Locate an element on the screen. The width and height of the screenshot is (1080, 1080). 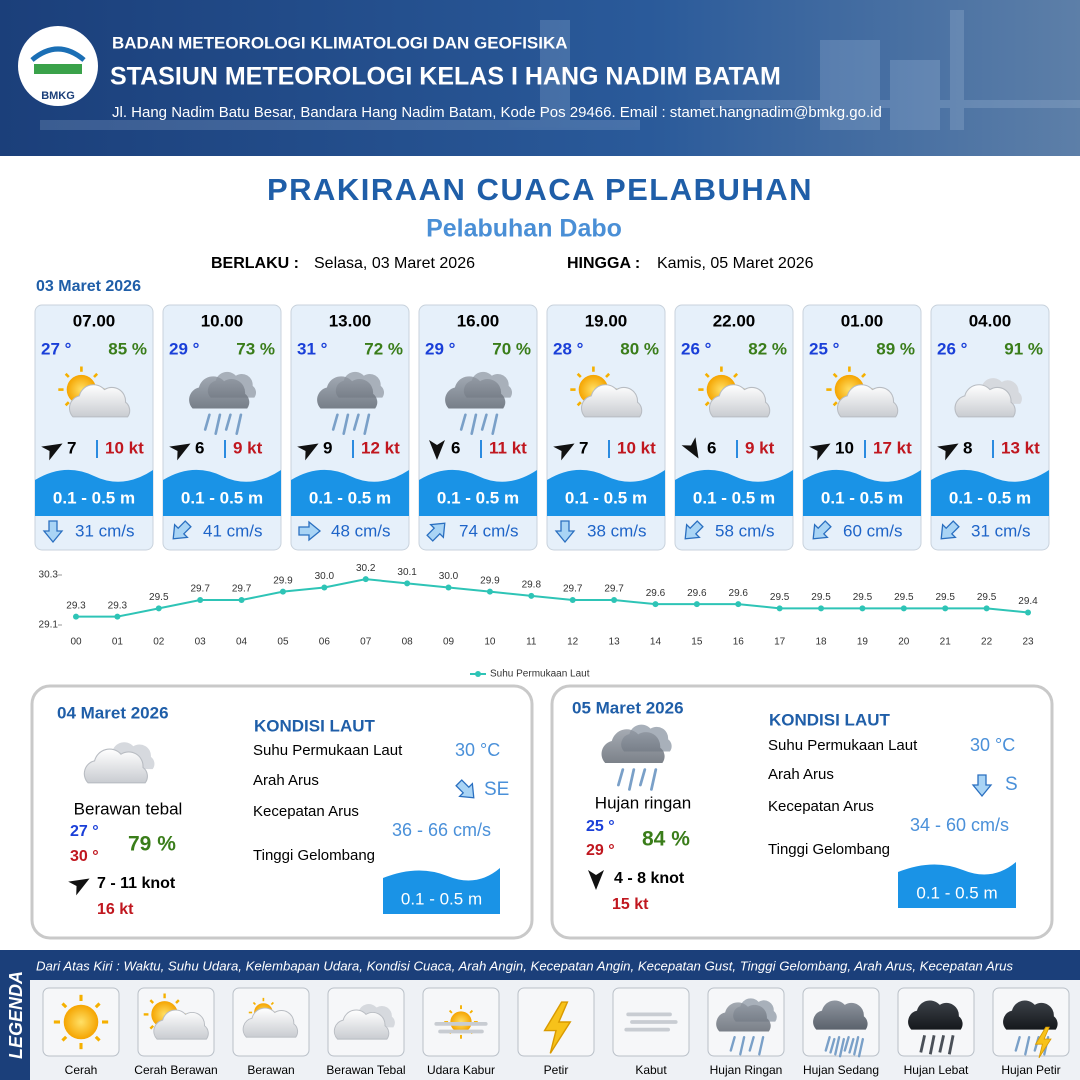
current-speed: 36 - 66 cm/s is located at coordinates (441, 830).